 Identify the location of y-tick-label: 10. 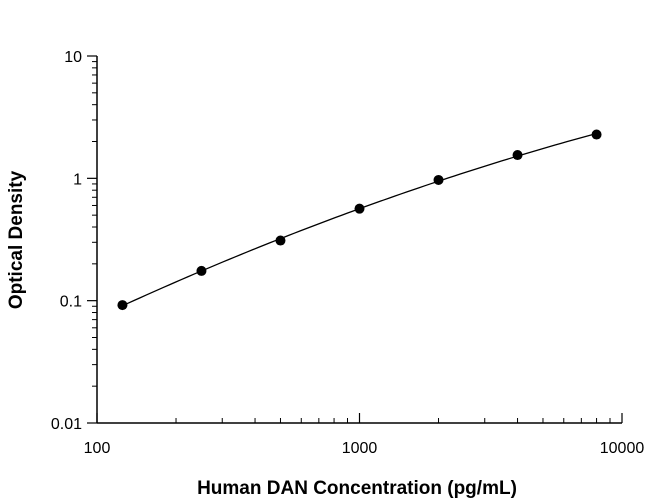
(73, 57).